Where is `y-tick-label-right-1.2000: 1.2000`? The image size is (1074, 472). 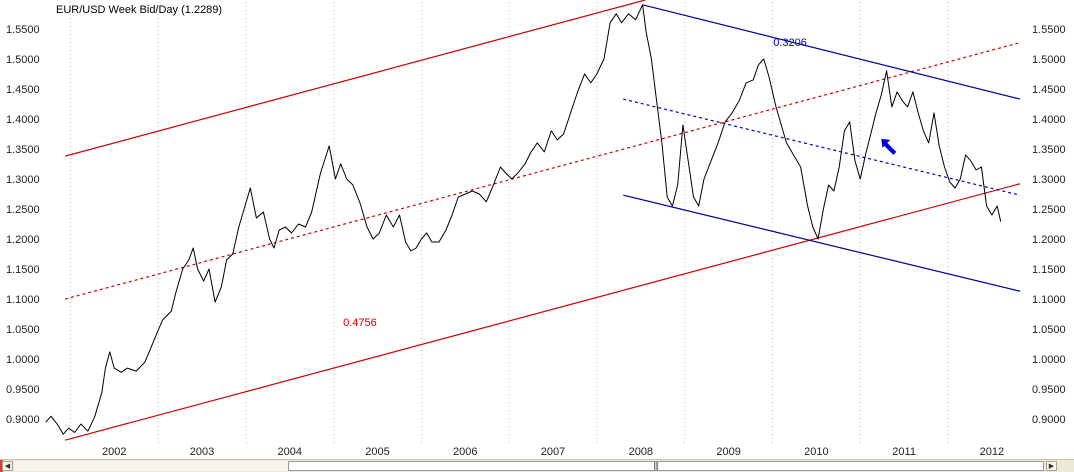 y-tick-label-right-1.2000: 1.2000 is located at coordinates (1049, 240).